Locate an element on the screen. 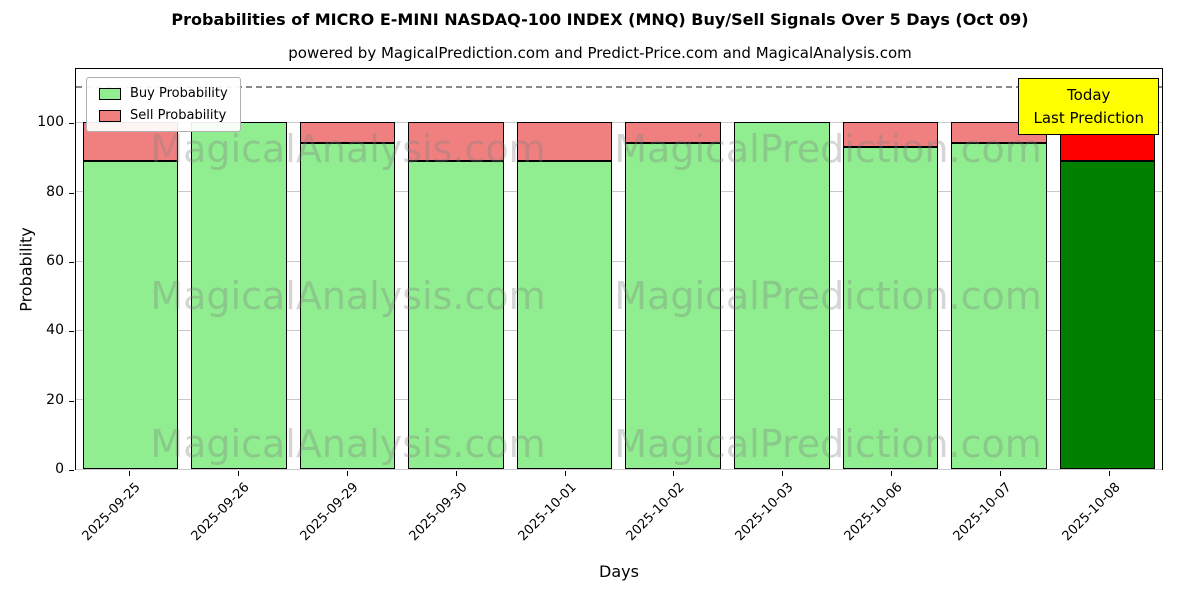 This screenshot has height=600, width=1200. x-tick-label: 2025-10-07 is located at coordinates (982, 512).